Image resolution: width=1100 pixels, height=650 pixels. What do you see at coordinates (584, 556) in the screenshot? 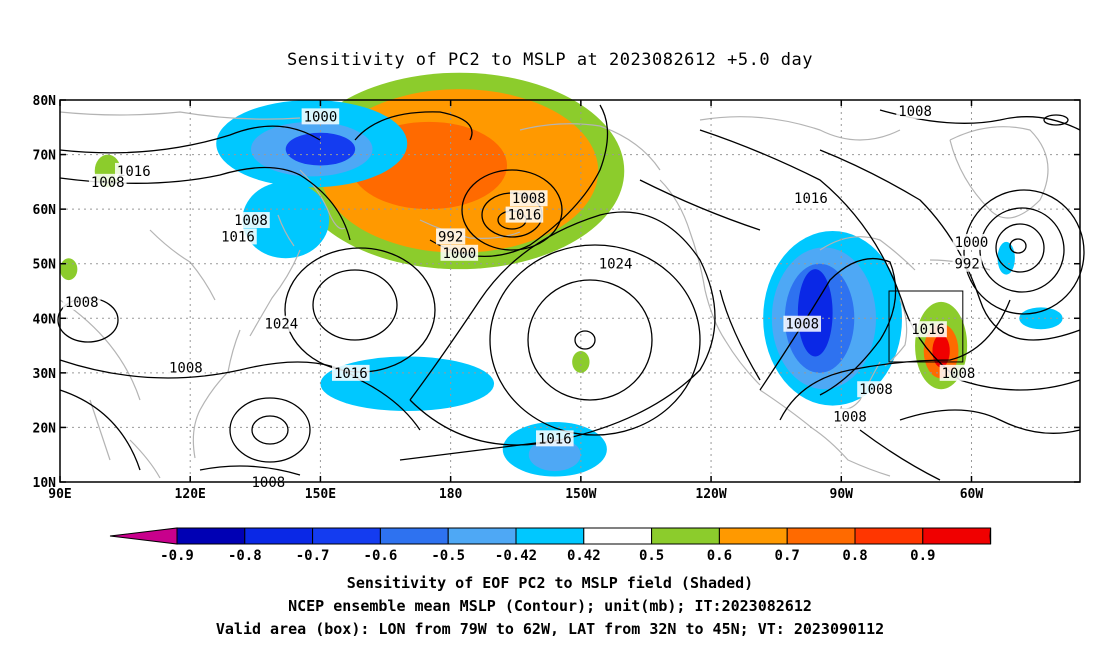
I see `colorbar-label: 0.42` at bounding box center [584, 556].